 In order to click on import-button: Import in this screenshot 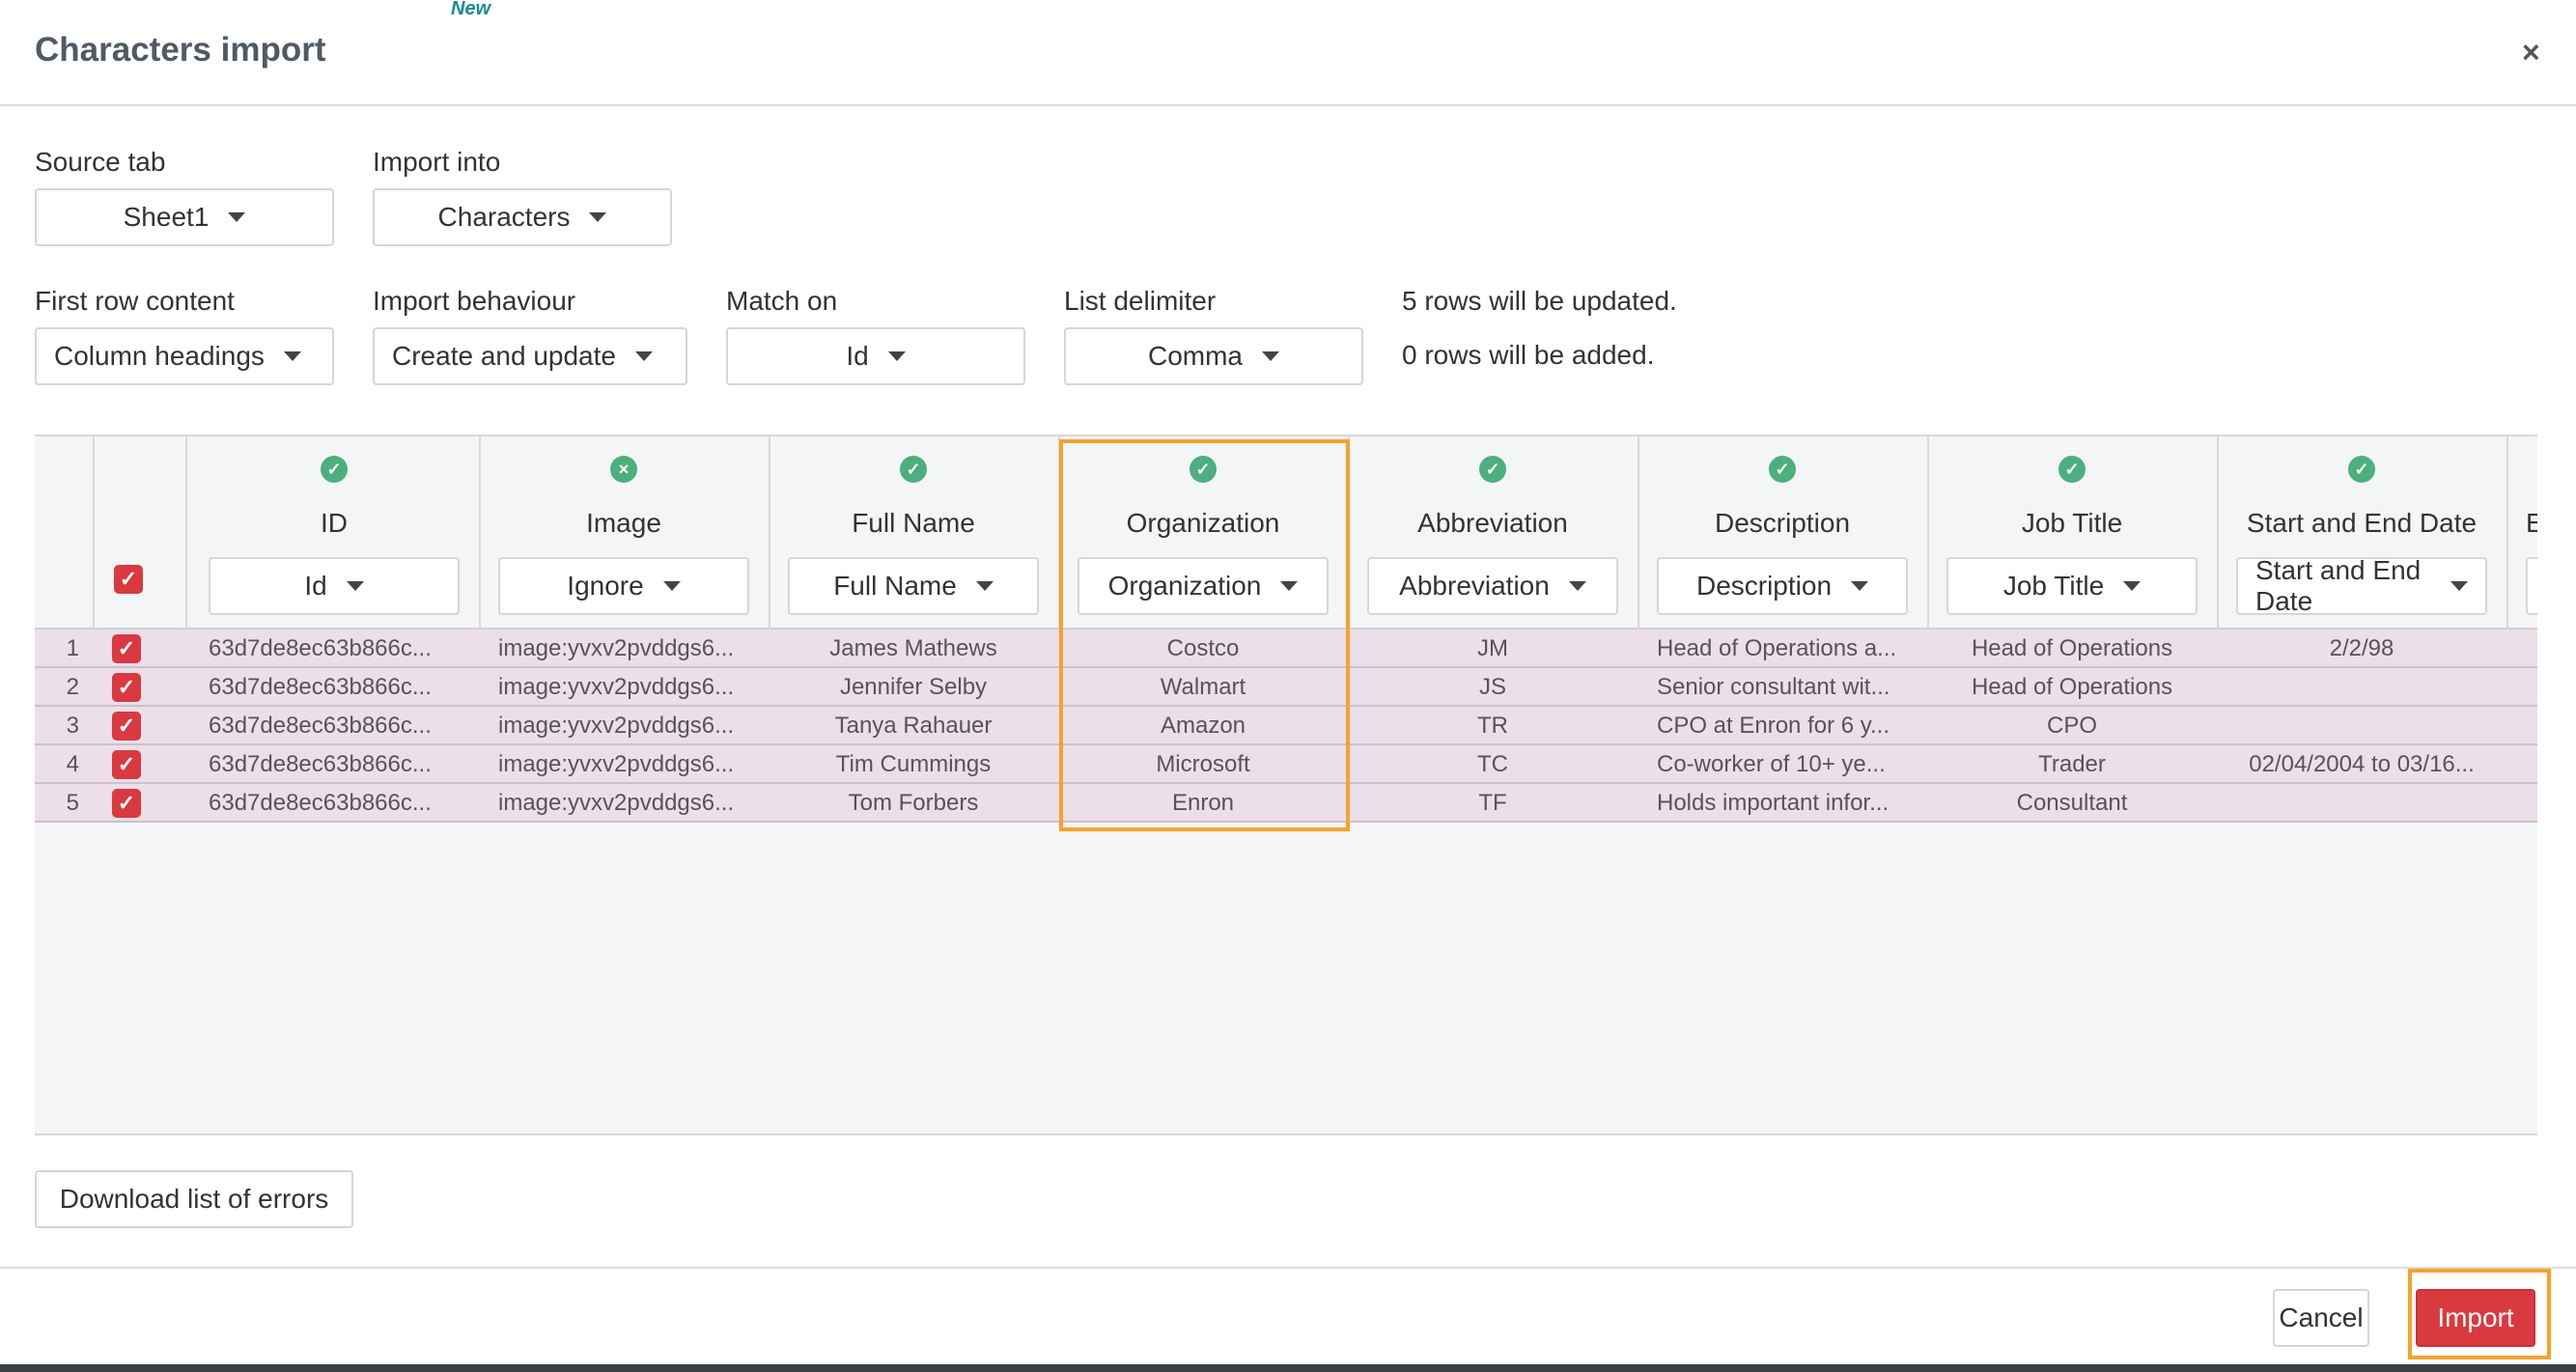, I will do `click(2476, 1318)`.